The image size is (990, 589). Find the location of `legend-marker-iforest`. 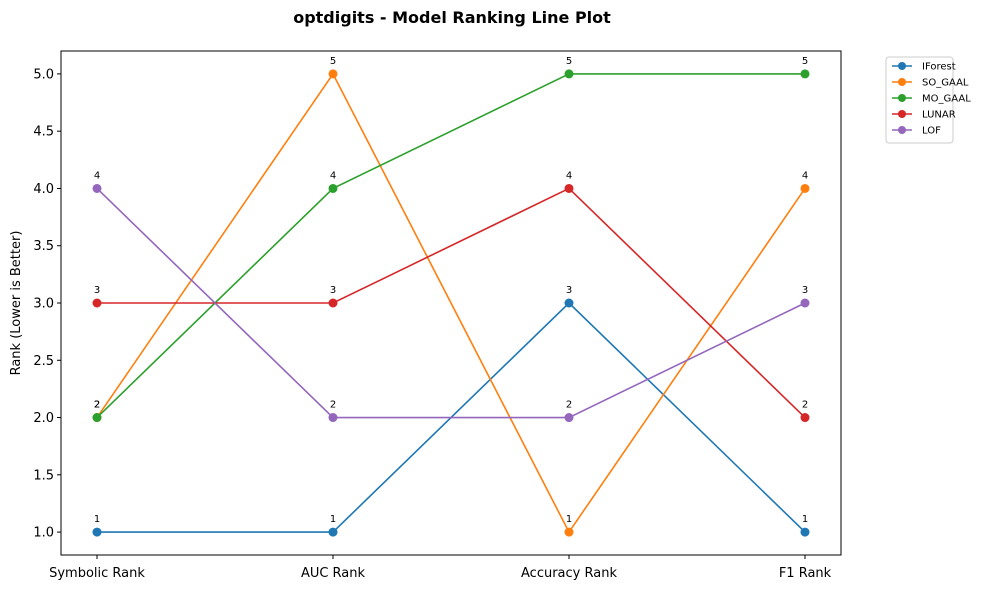

legend-marker-iforest is located at coordinates (902, 66).